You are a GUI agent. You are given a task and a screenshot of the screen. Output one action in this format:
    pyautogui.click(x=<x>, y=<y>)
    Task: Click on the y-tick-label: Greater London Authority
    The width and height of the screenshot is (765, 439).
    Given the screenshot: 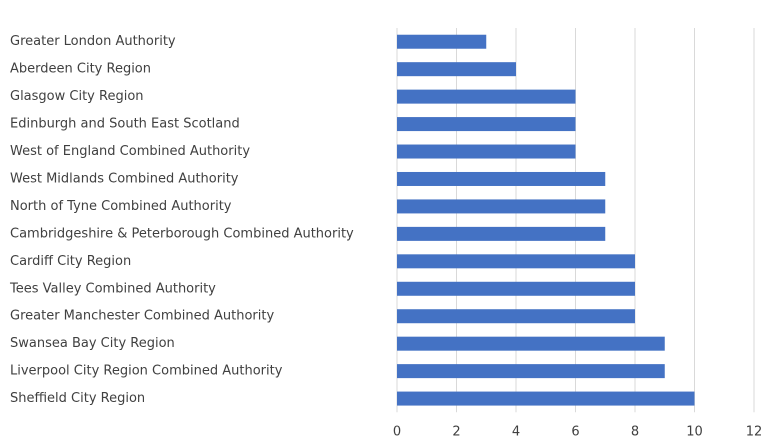 What is the action you would take?
    pyautogui.click(x=93, y=41)
    